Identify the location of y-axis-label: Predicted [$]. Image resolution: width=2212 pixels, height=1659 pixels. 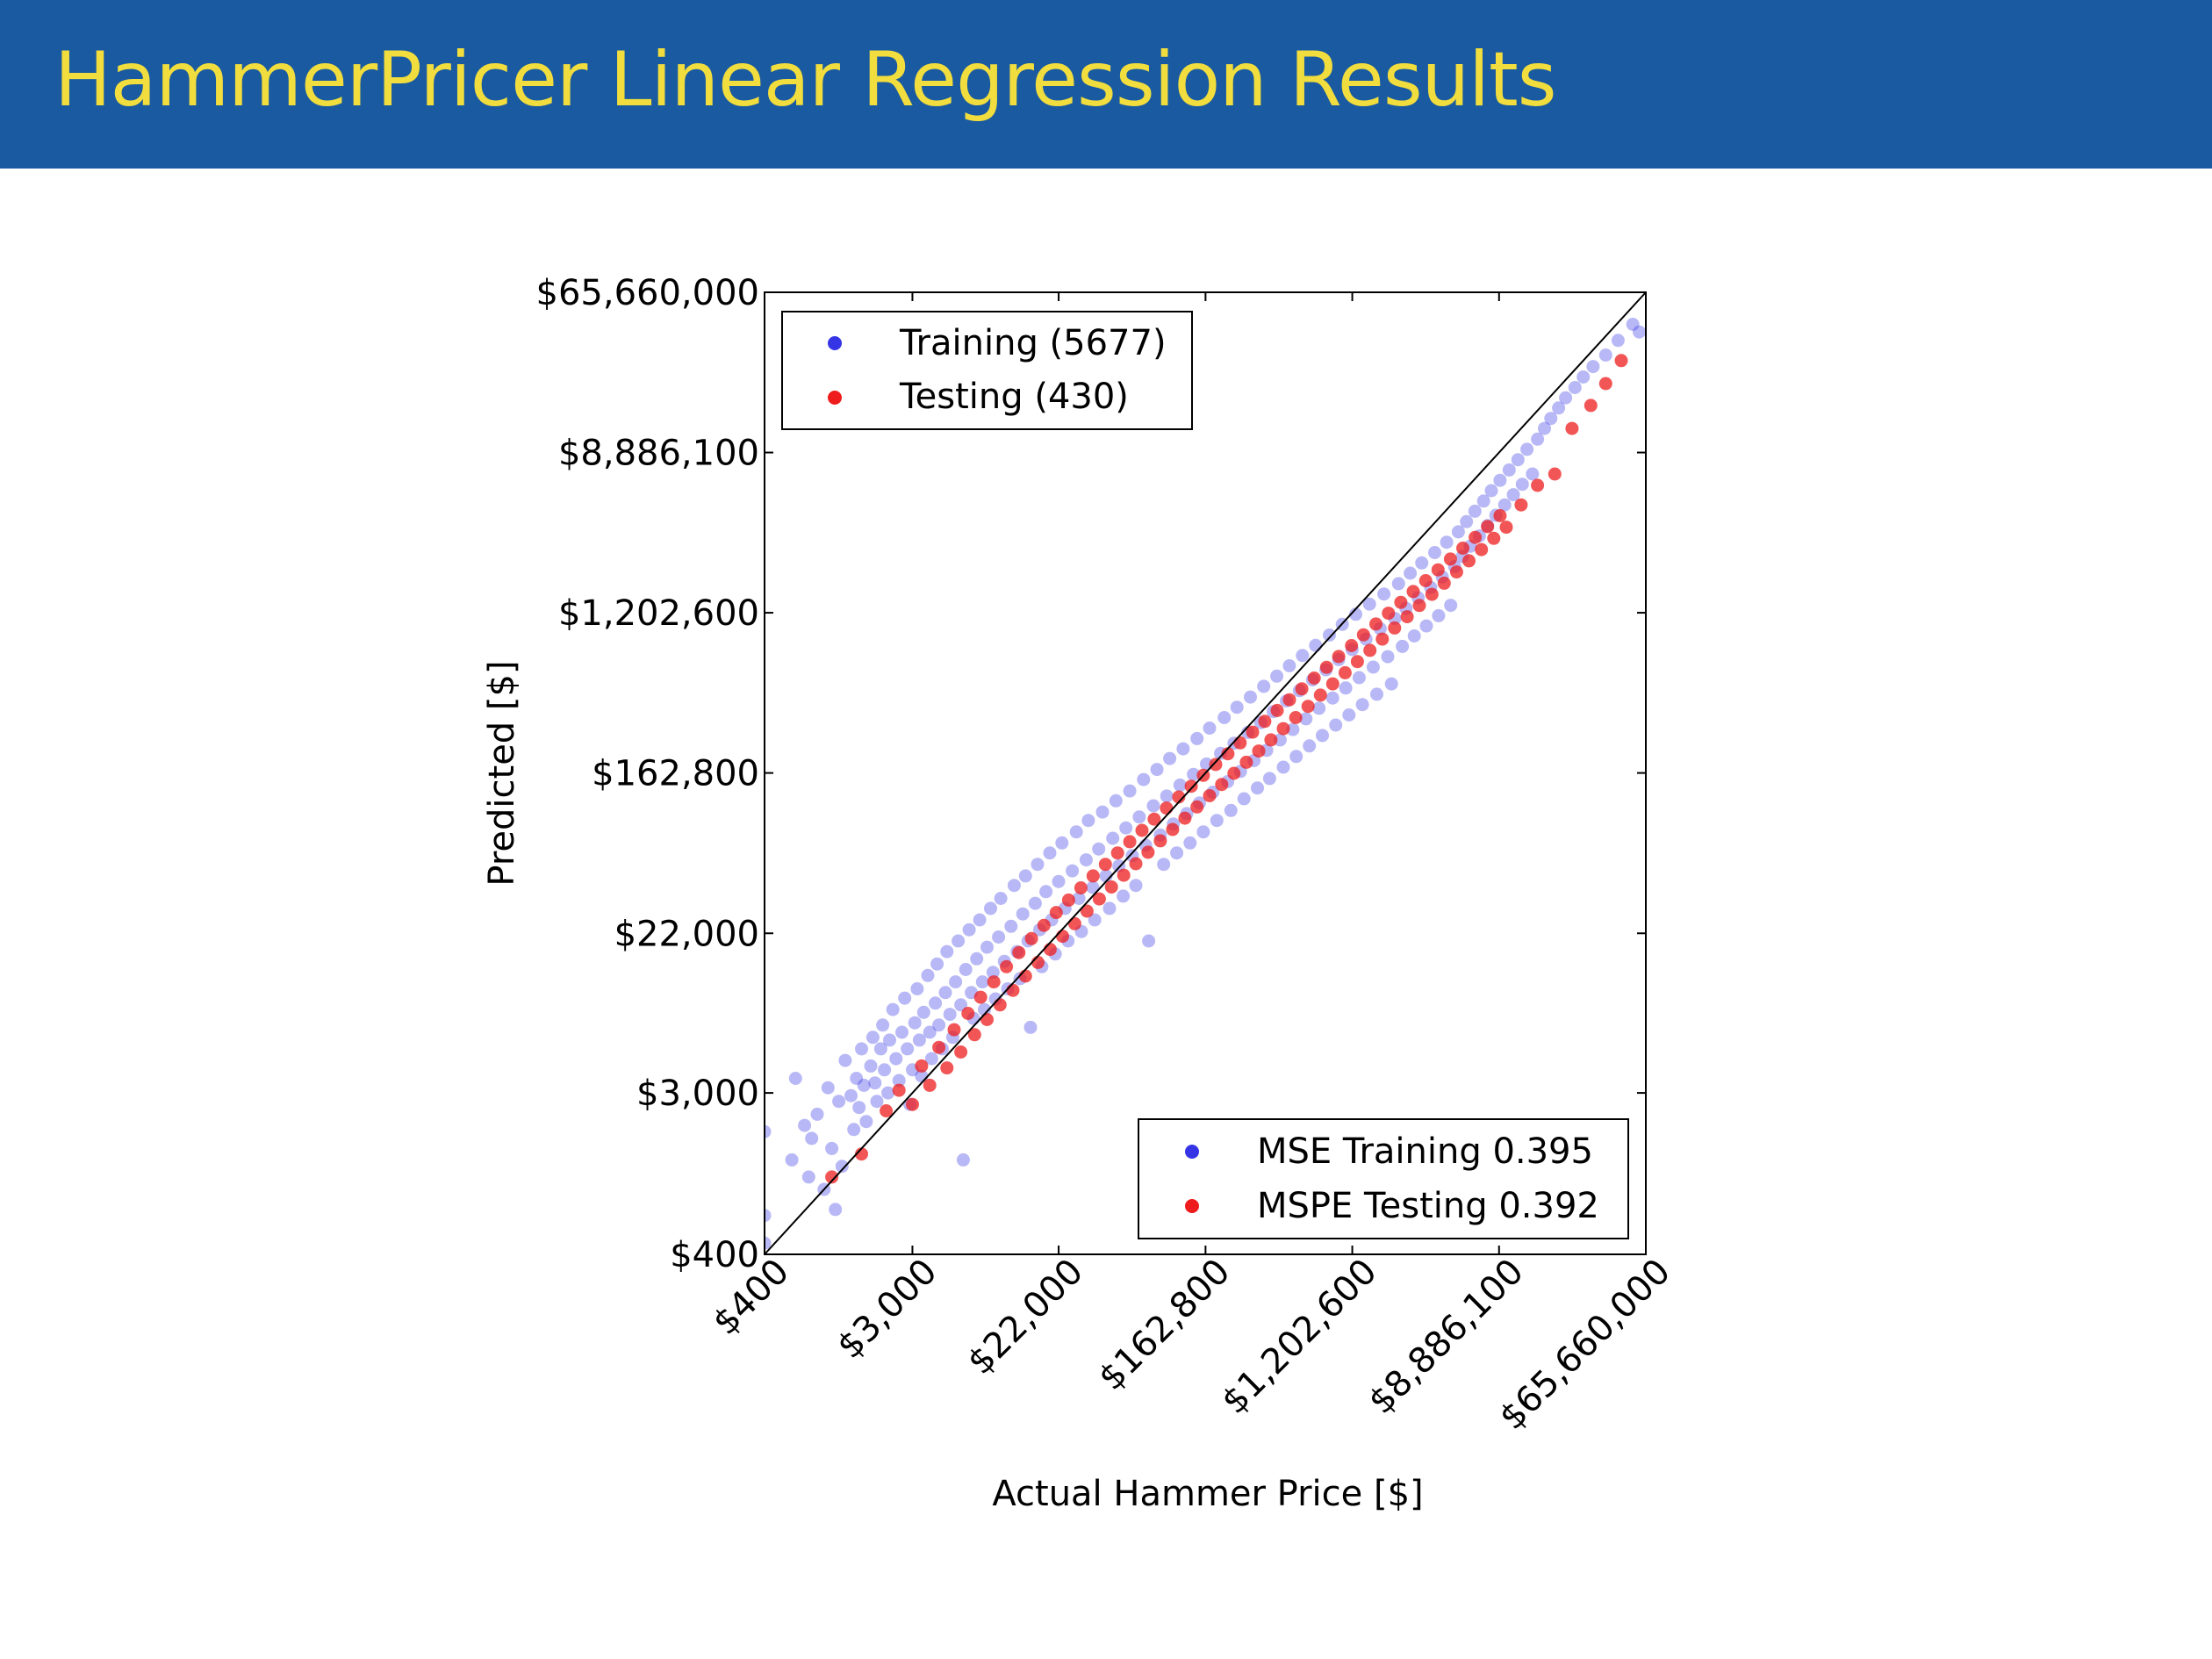
(502, 773).